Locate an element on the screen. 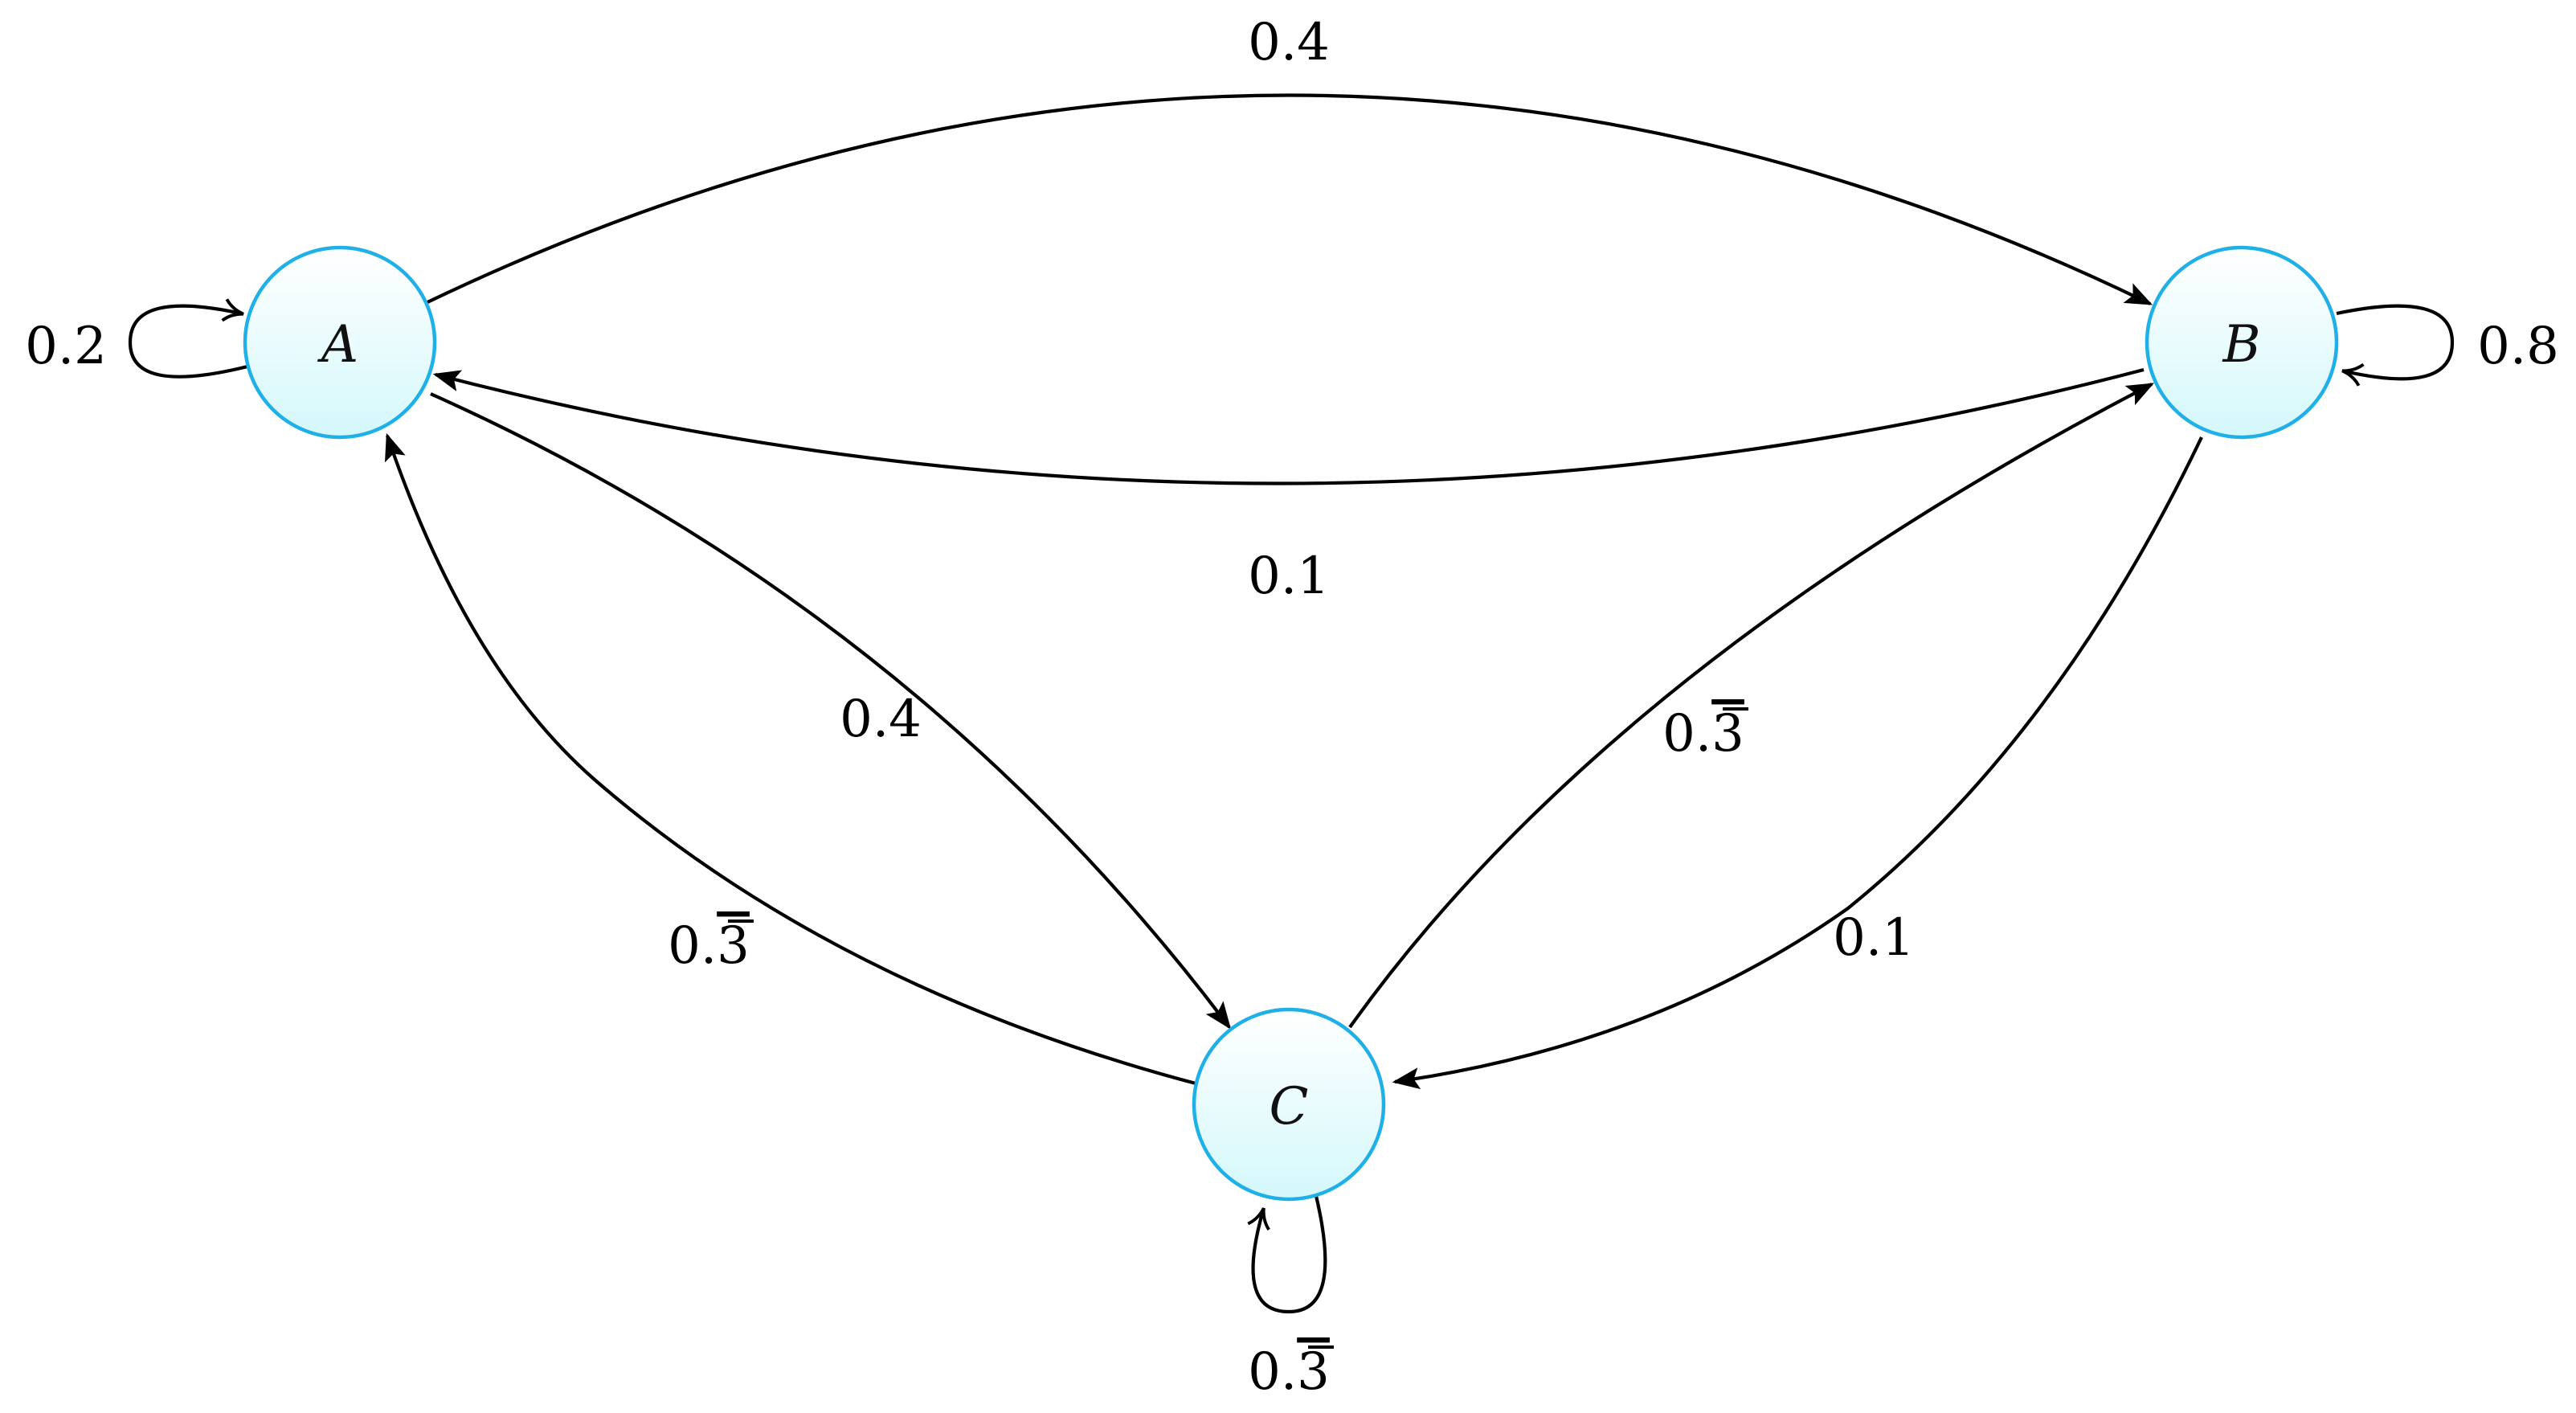 This screenshot has height=1413, width=2576. node-b-label: B is located at coordinates (2241, 345).